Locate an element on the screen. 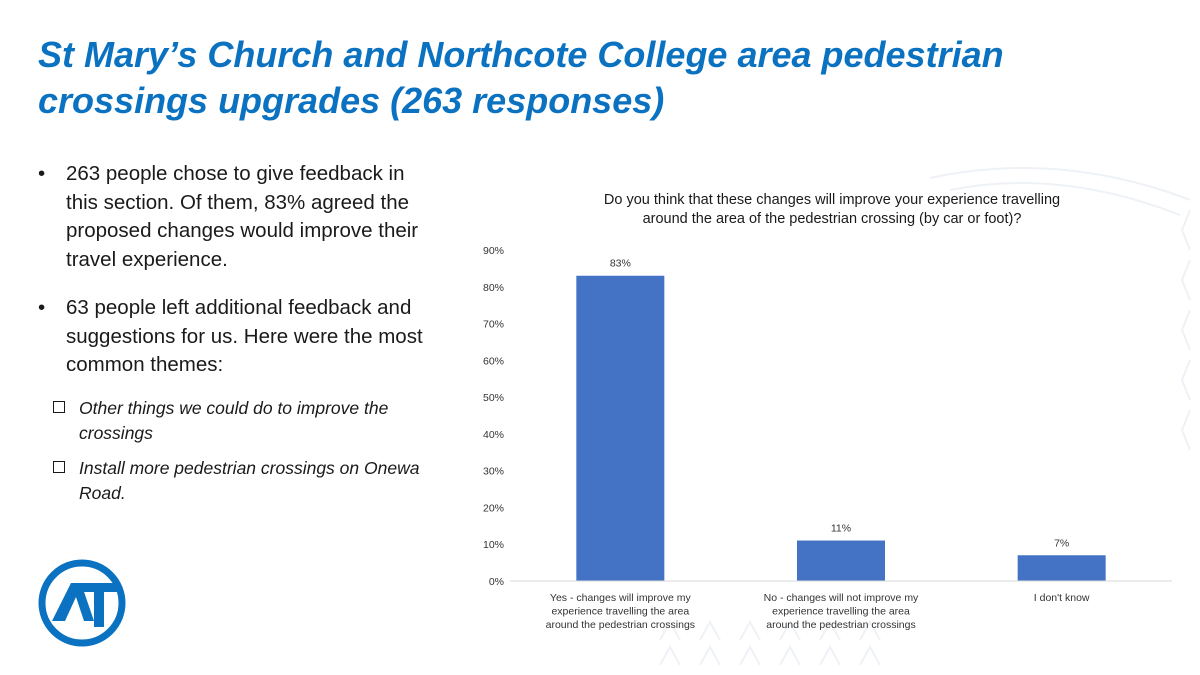 The width and height of the screenshot is (1200, 675). y-tick-label: 40% is located at coordinates (493, 435).